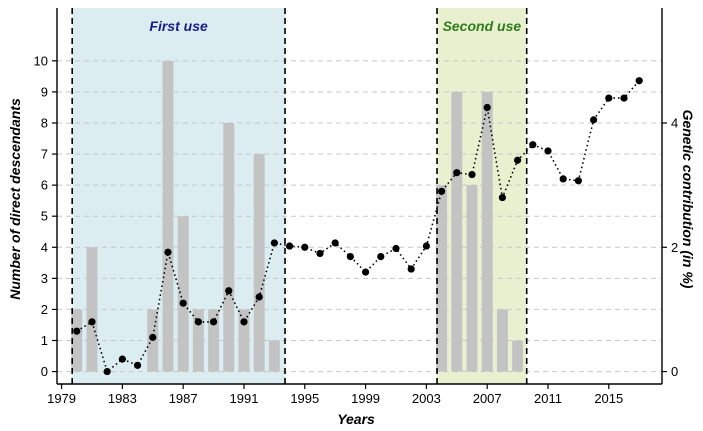 The height and width of the screenshot is (431, 703). I want to click on y-axis-title: Number of direct descendants, so click(15, 199).